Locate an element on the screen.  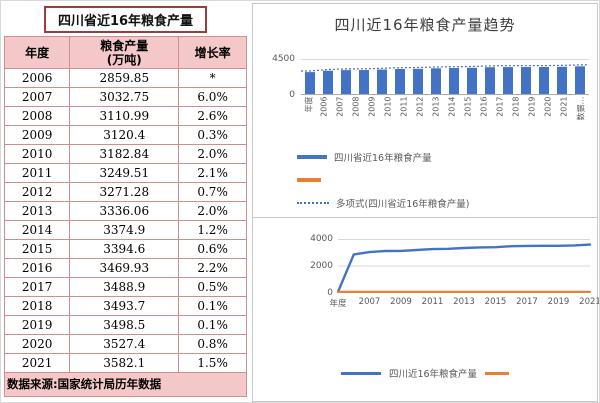
column-header: 增长率 is located at coordinates (212, 52).